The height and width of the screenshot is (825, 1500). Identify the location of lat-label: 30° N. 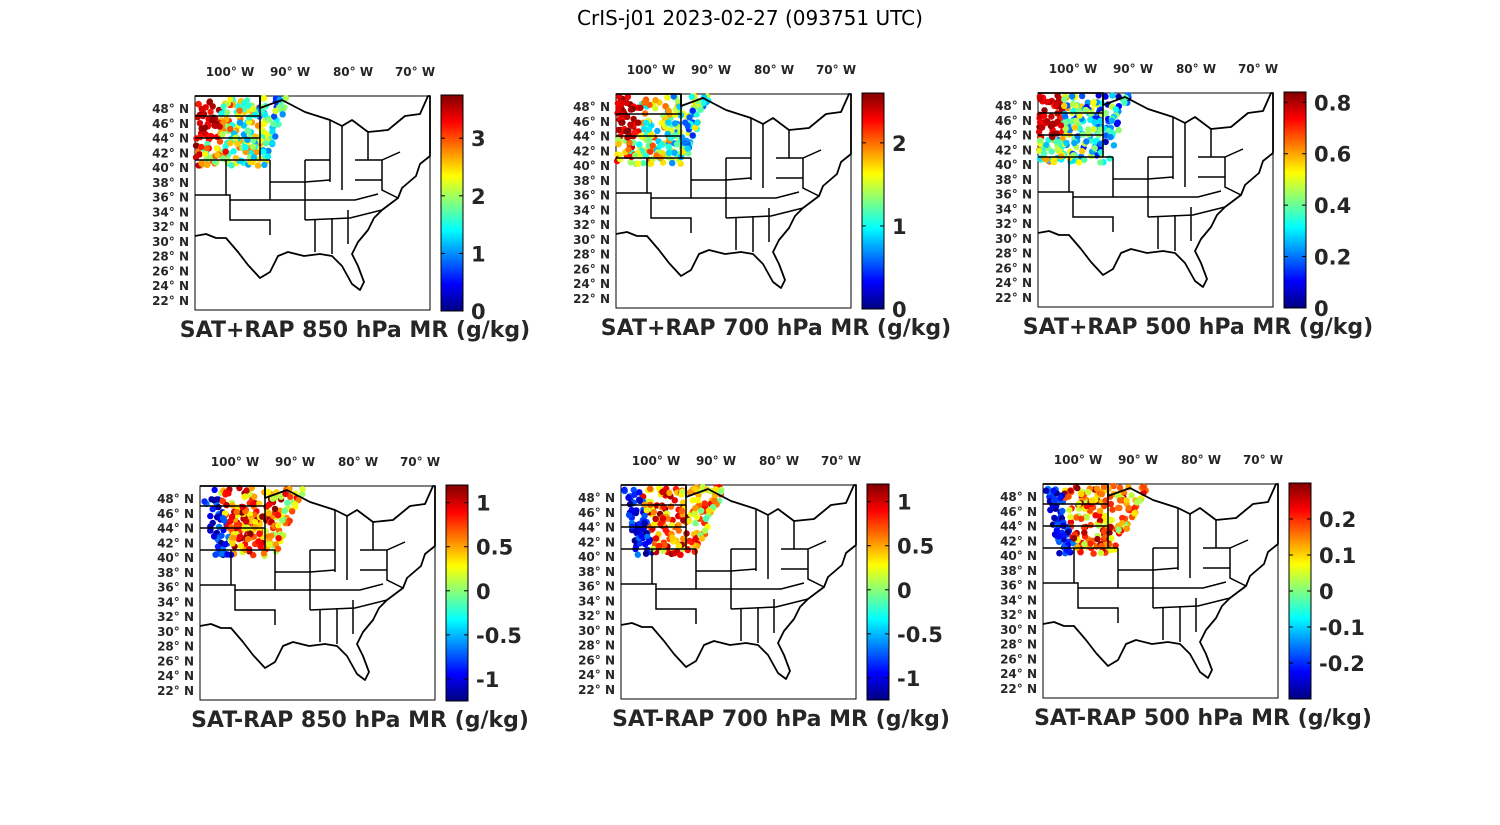
(175, 632).